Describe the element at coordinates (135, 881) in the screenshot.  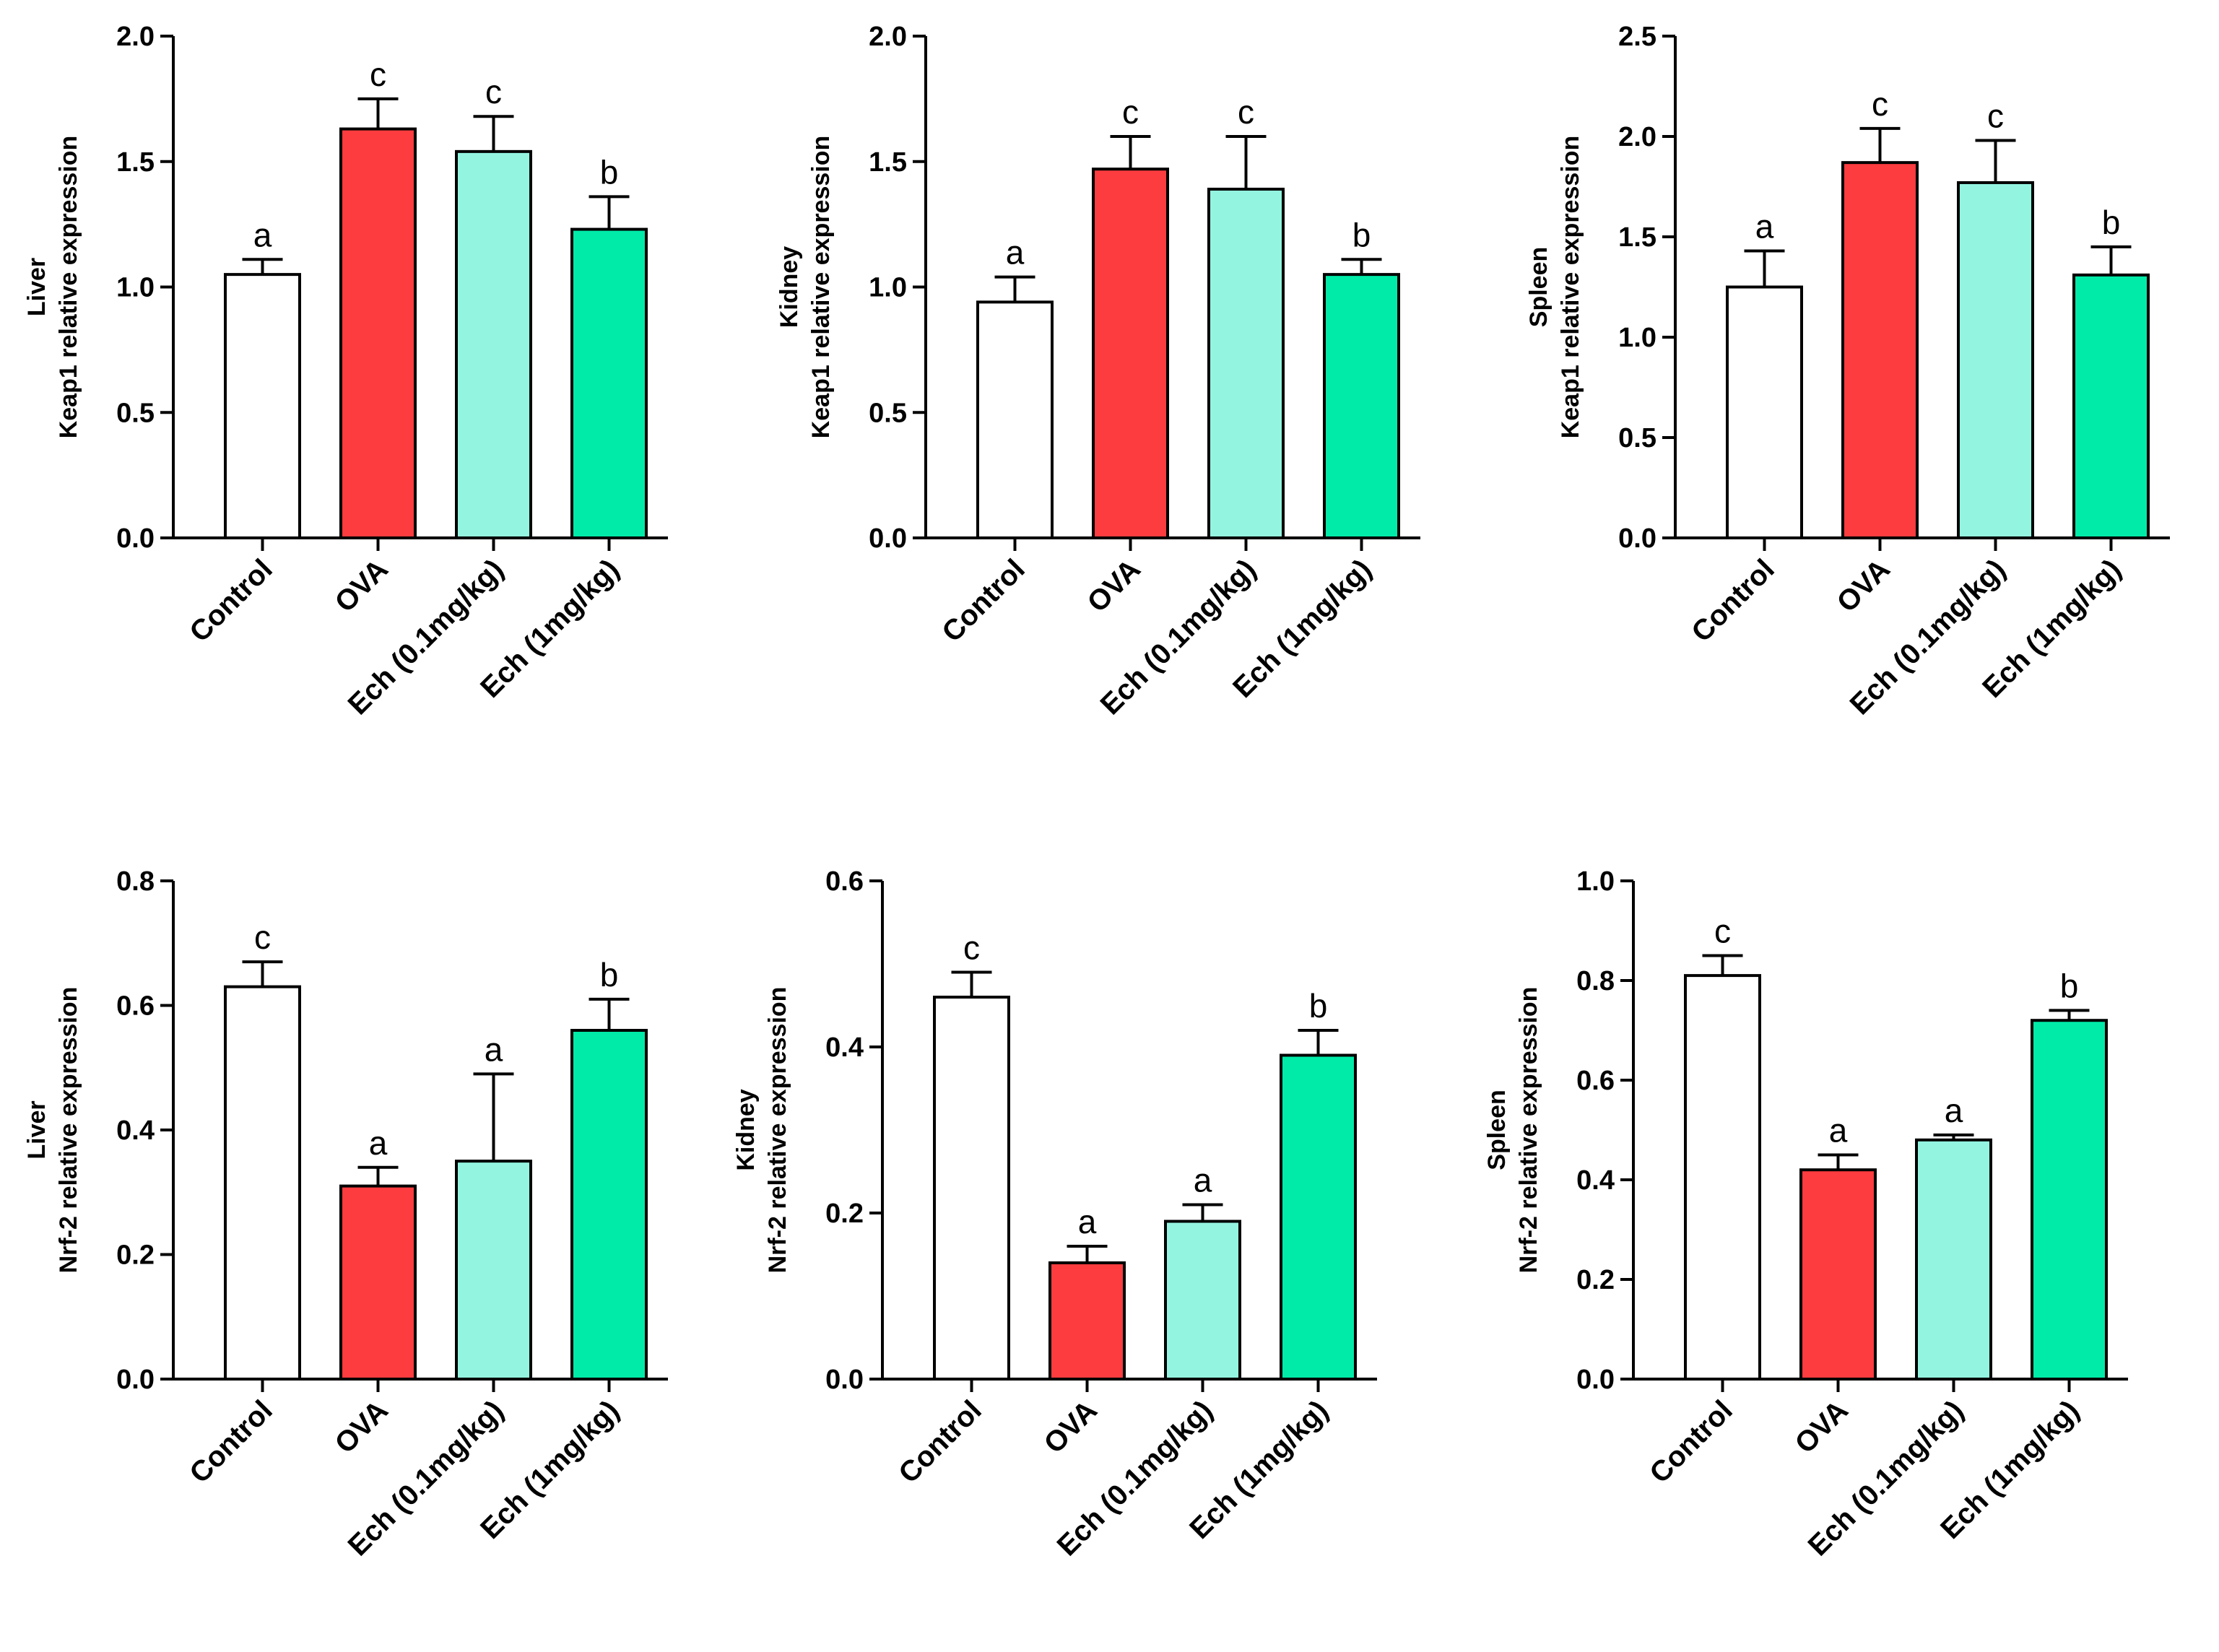
I see `y-tick-label: 0.8` at that location.